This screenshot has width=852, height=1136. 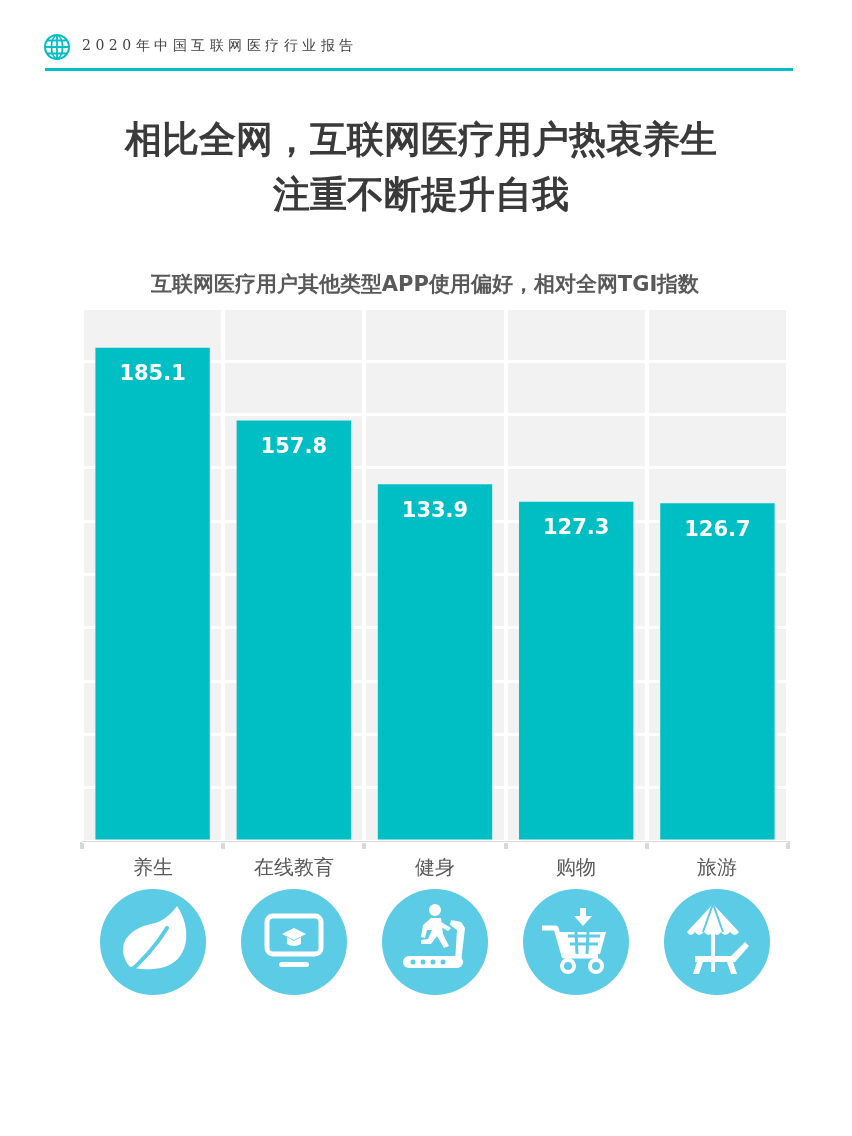 I want to click on data-label: 126.7, so click(x=717, y=528).